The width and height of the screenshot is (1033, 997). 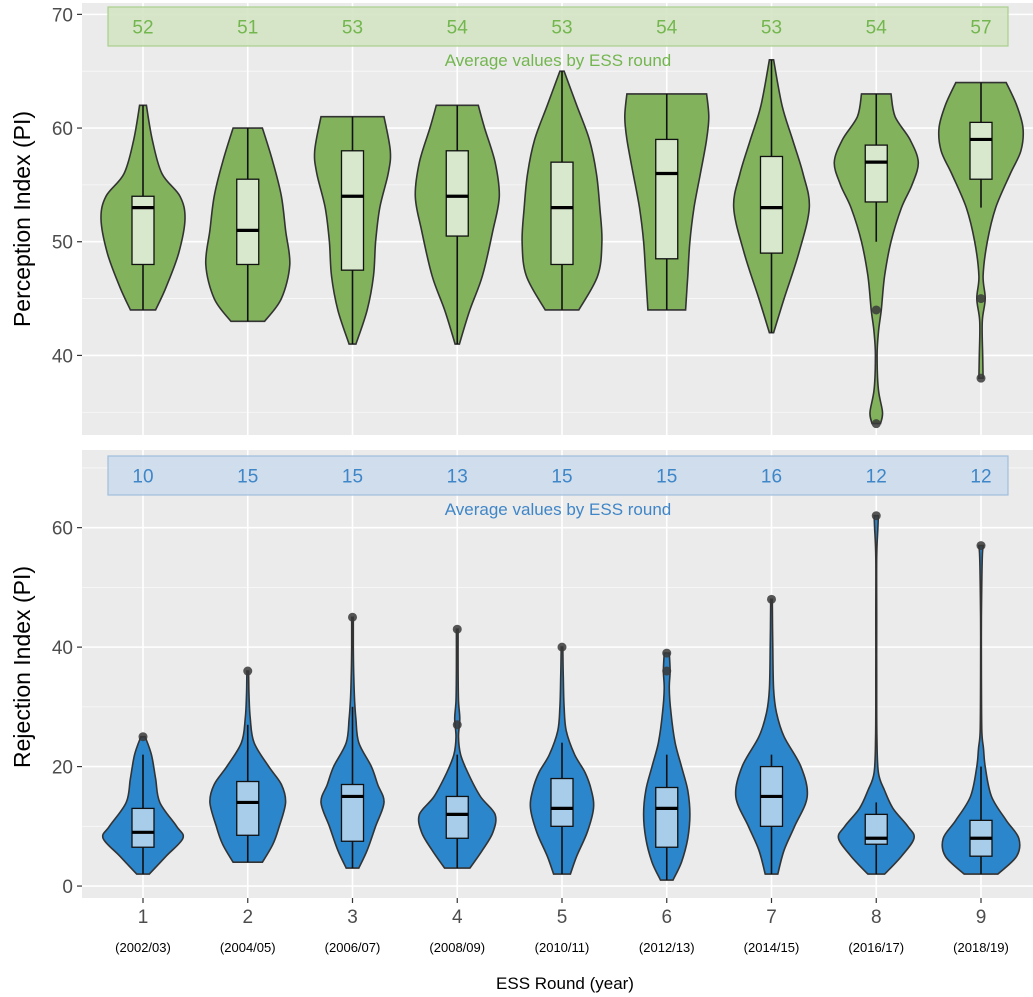 I want to click on average-value-label: 10, so click(x=142, y=477).